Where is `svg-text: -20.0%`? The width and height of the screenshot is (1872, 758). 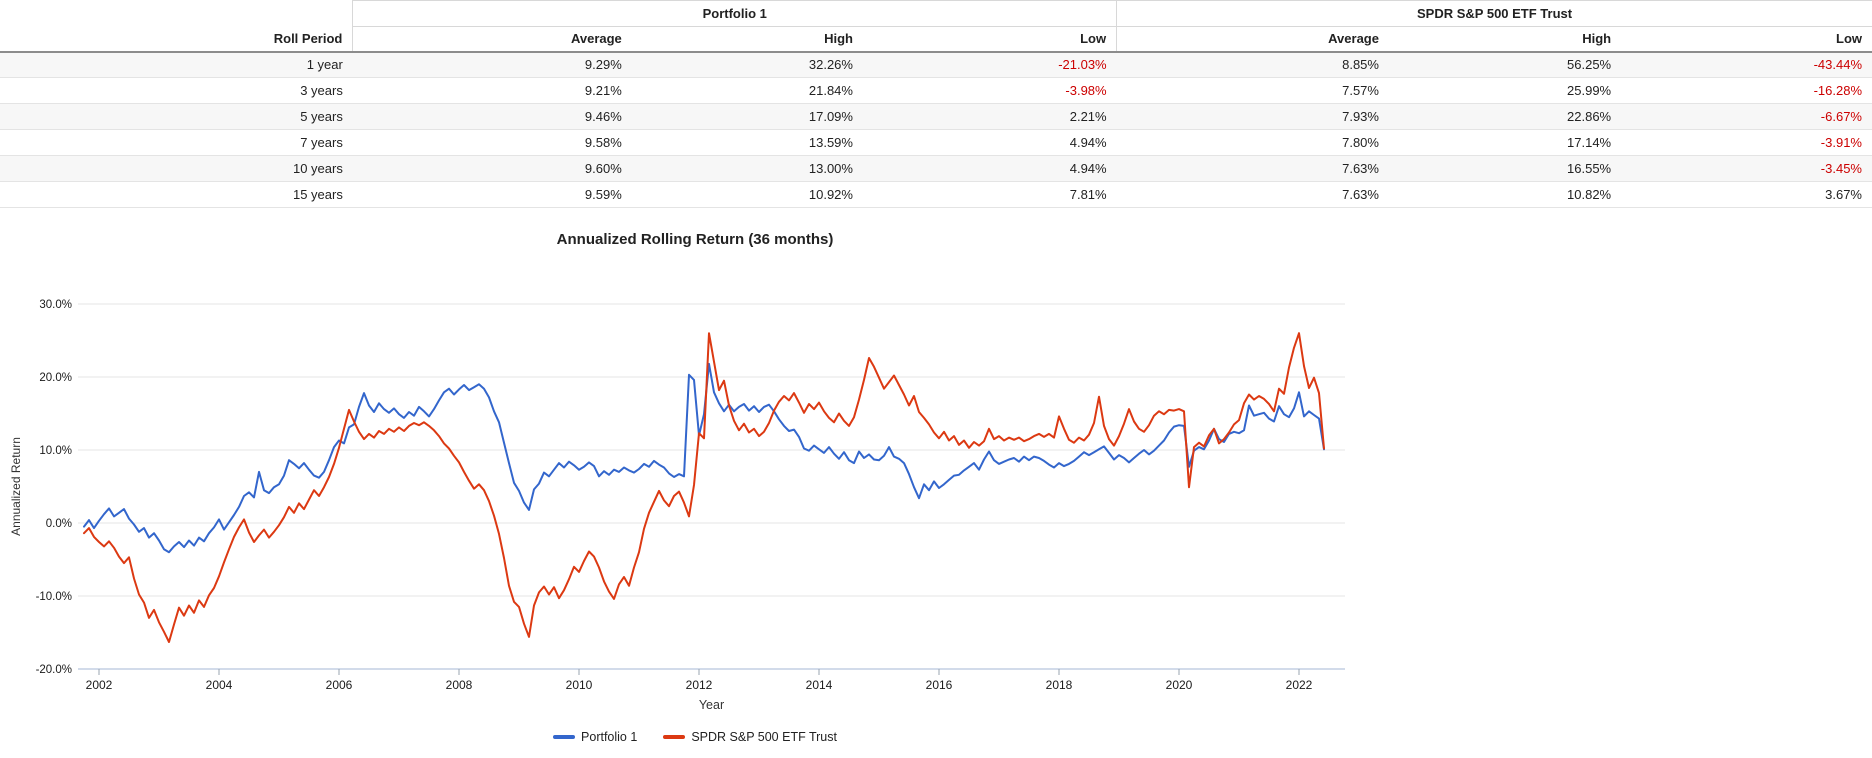 svg-text: -20.0% is located at coordinates (54, 670).